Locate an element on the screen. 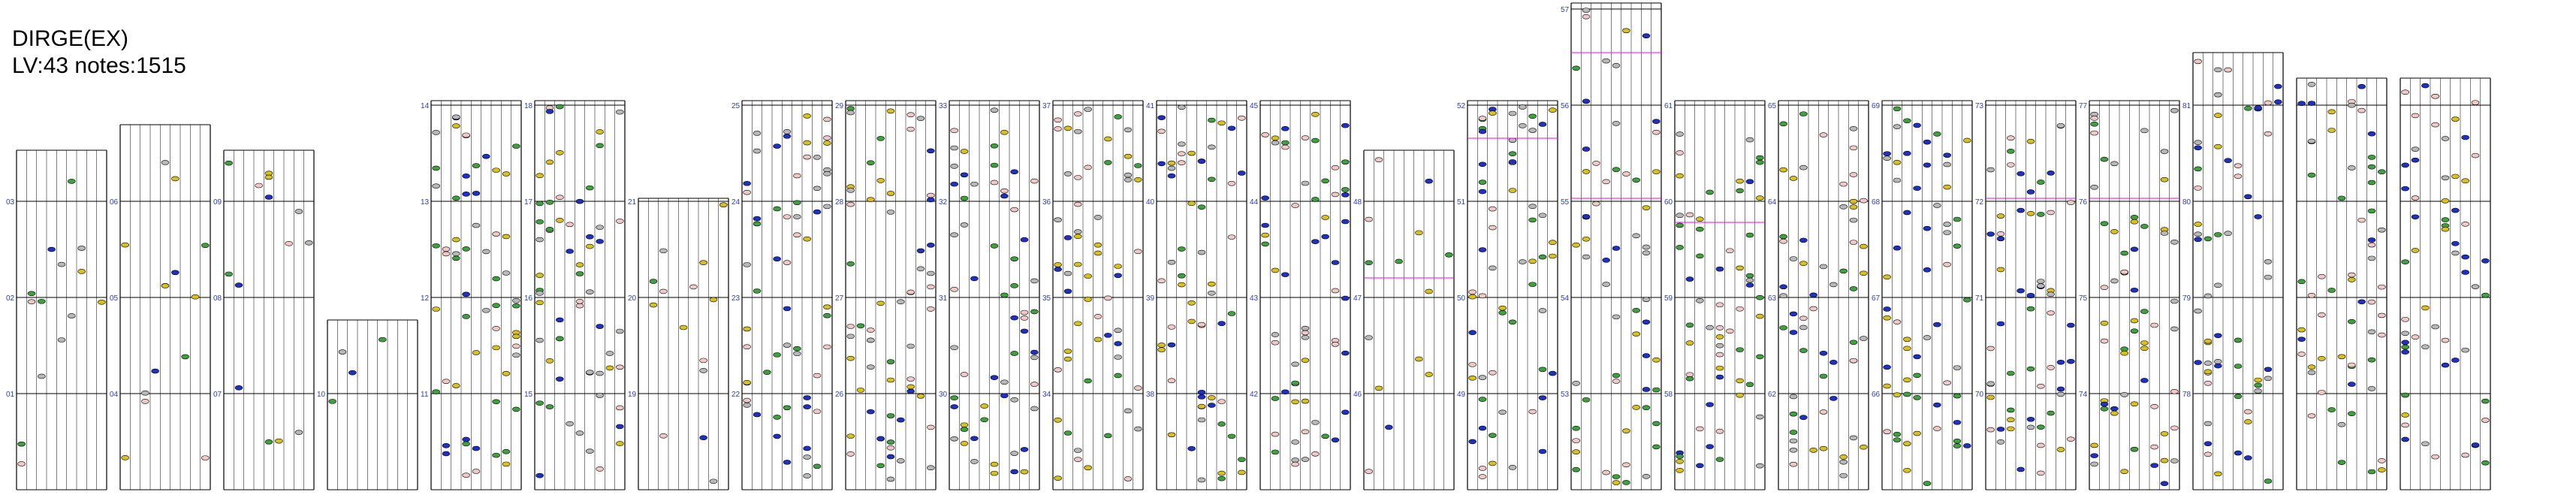 The image size is (2576, 498). measure-number: 69 is located at coordinates (1877, 106).